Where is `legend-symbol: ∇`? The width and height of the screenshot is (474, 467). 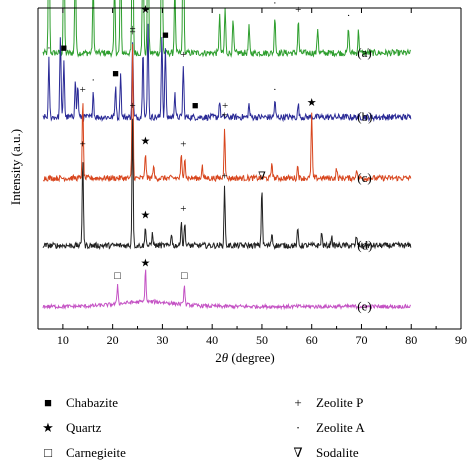 legend-symbol: ∇ is located at coordinates (297, 452).